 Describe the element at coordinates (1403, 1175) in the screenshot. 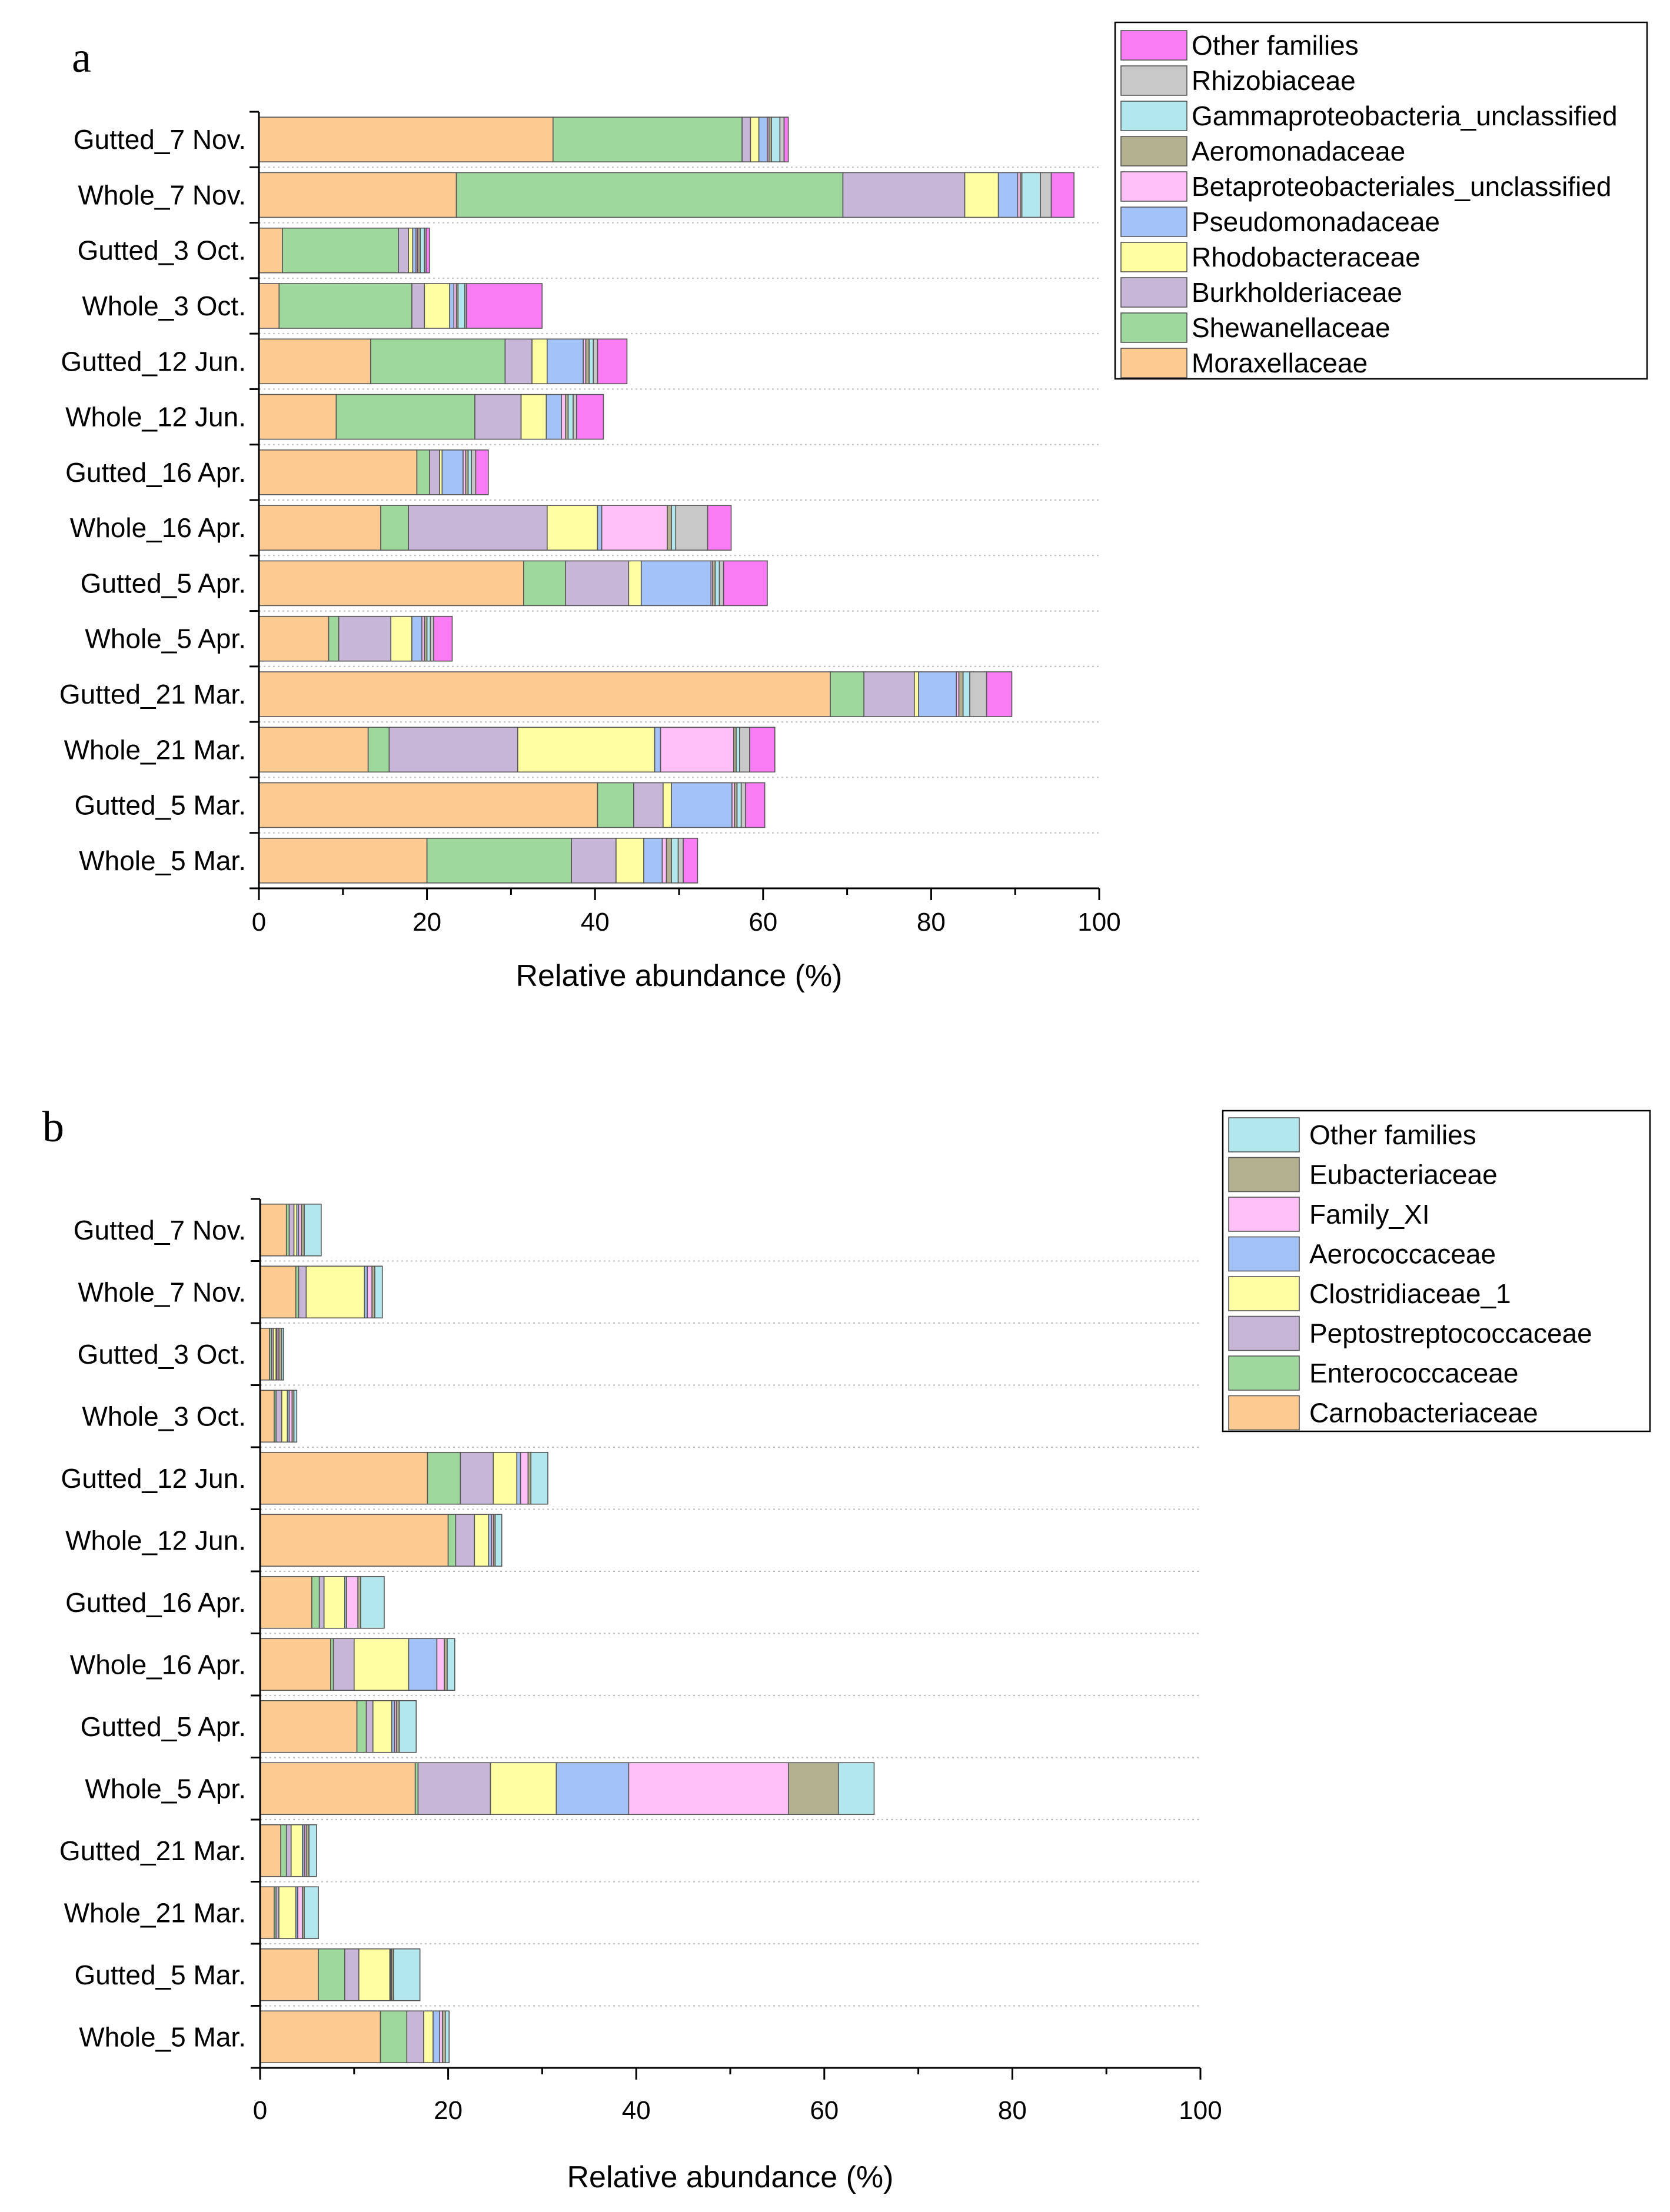

I see `panel-b-legend-label: Eubacteriaceae` at that location.